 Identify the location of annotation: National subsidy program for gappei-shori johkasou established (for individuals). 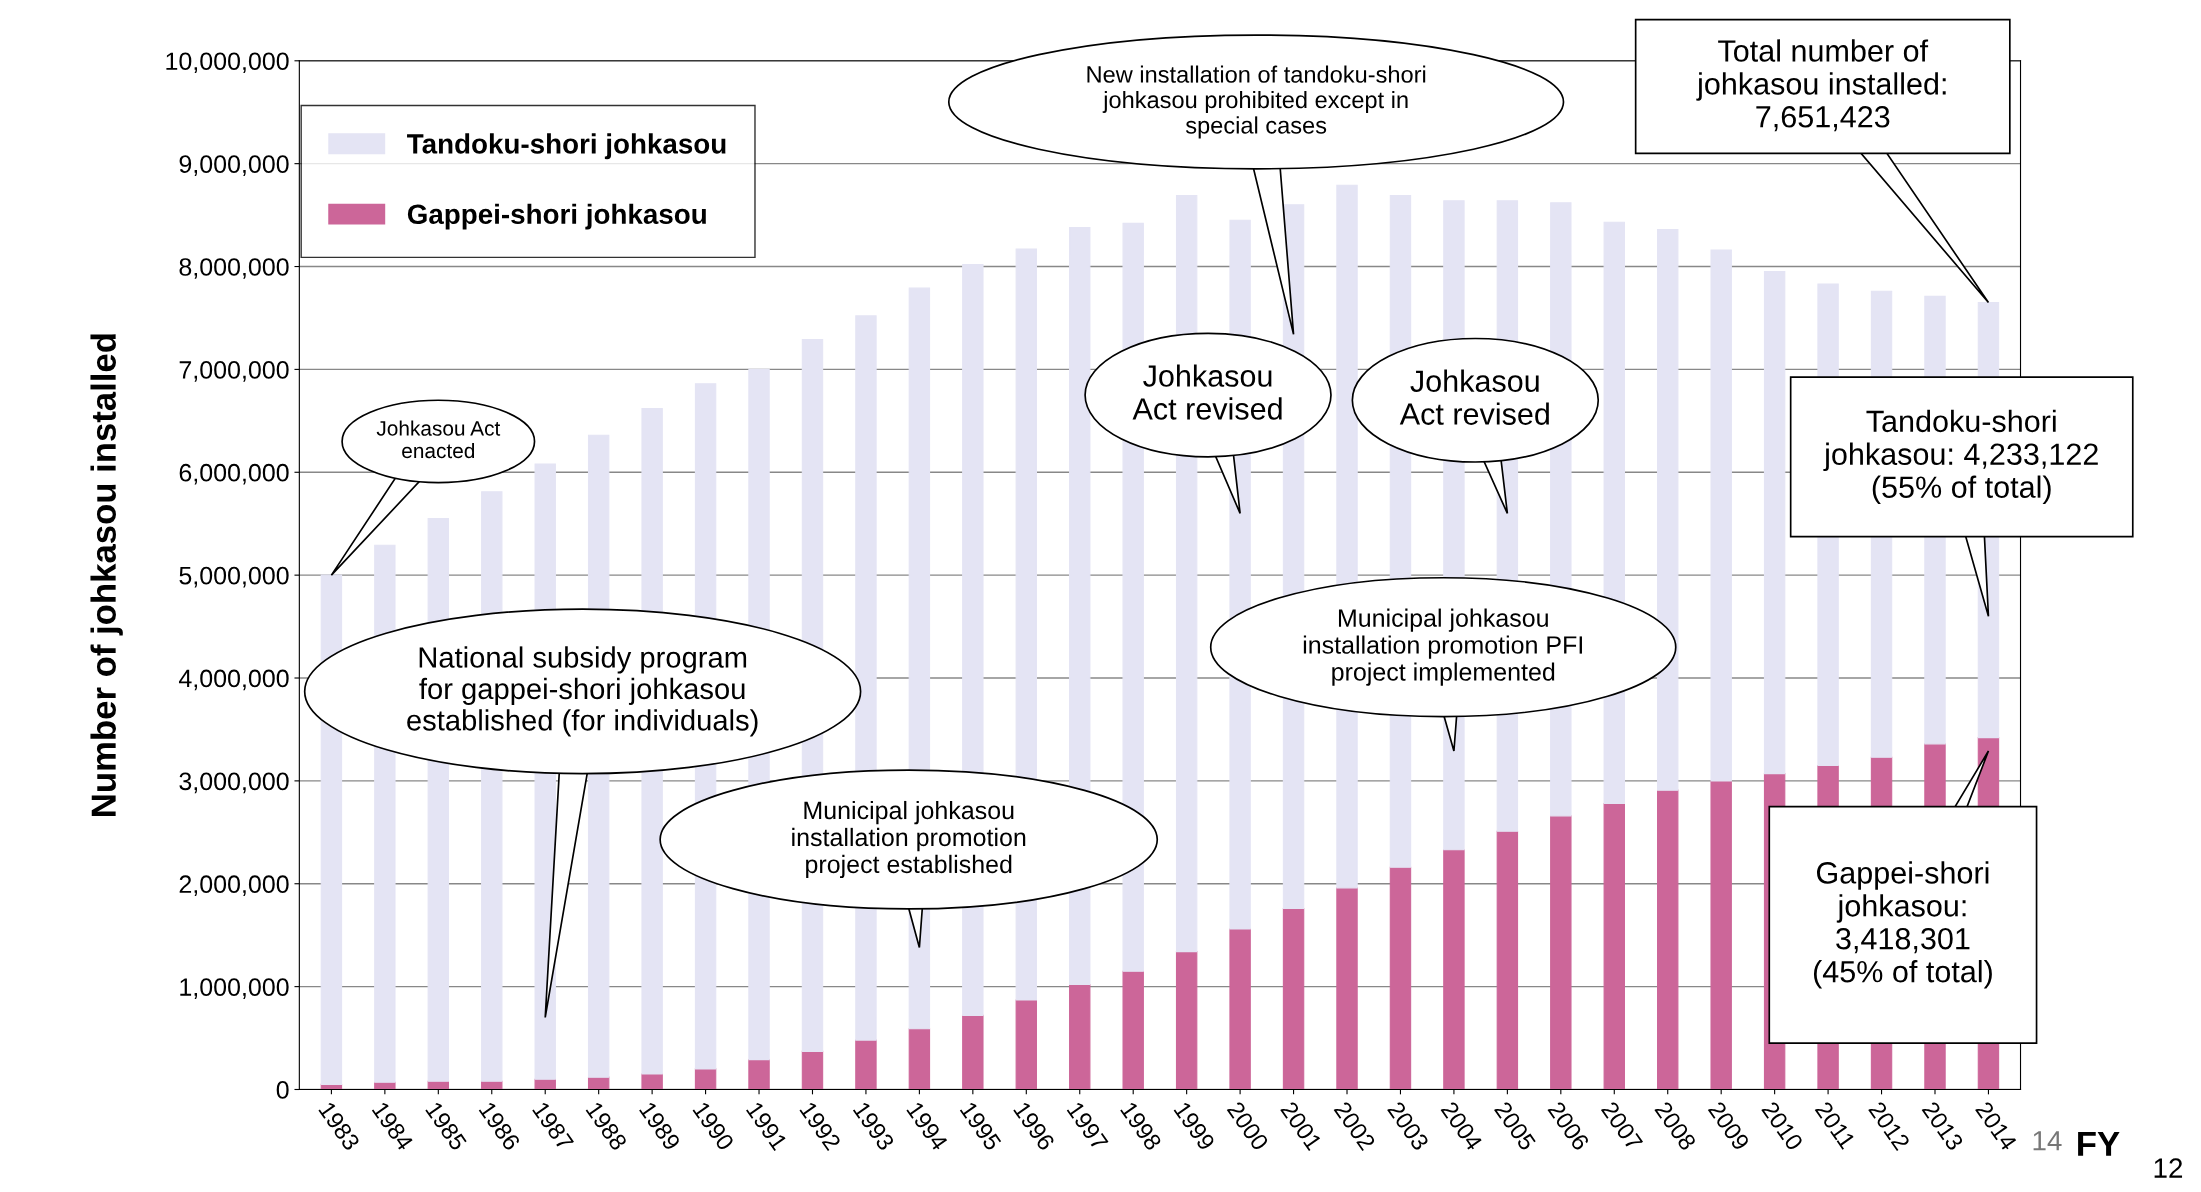
(582, 691).